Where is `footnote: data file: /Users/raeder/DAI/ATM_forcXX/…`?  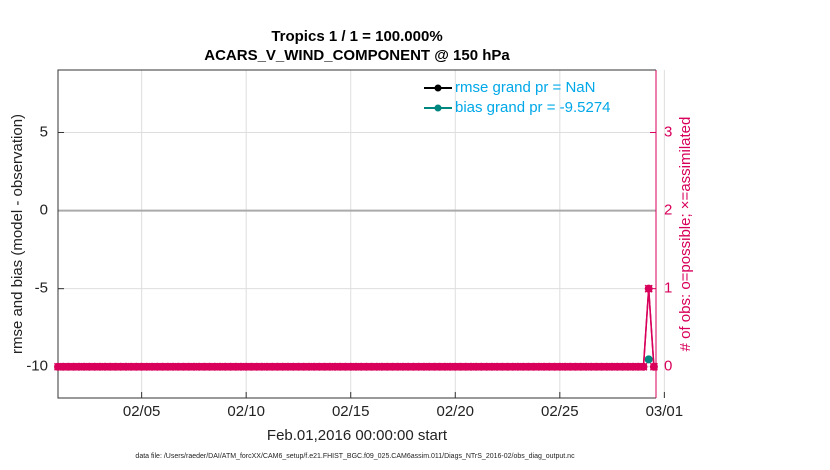 footnote: data file: /Users/raeder/DAI/ATM_forcXX/… is located at coordinates (355, 456).